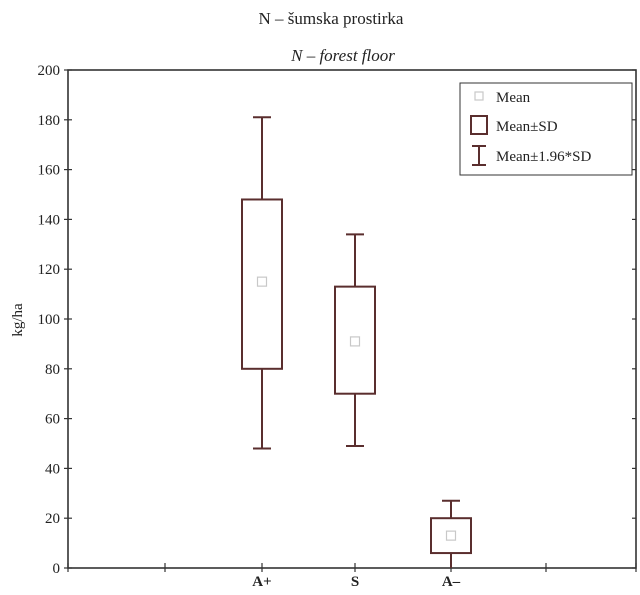 This screenshot has height=595, width=640. Describe the element at coordinates (52, 420) in the screenshot. I see `y-tick-label: 60` at that location.